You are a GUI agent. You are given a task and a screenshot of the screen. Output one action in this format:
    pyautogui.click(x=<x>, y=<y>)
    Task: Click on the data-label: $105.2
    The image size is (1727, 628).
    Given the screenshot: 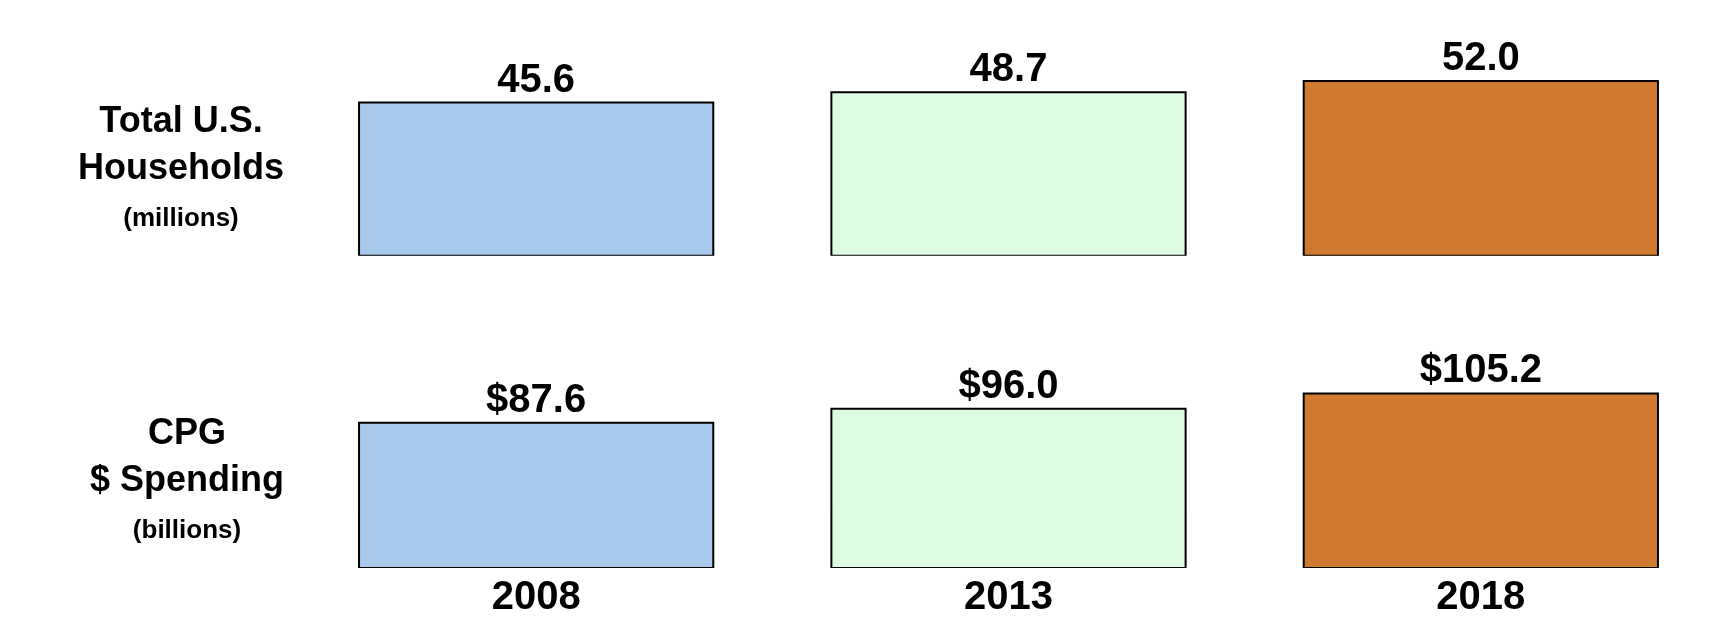 What is the action you would take?
    pyautogui.click(x=1481, y=368)
    